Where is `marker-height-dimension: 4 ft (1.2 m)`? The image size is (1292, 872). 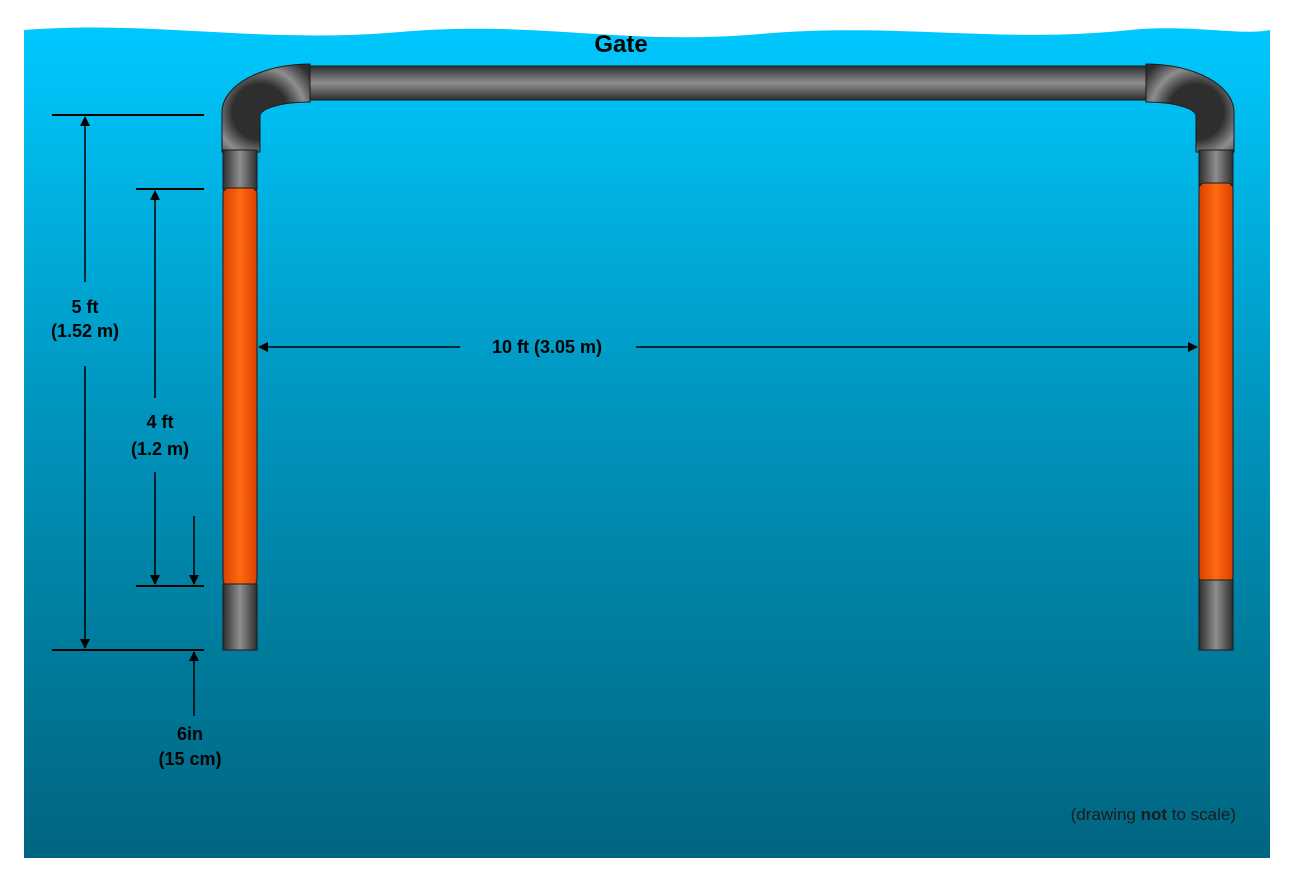 marker-height-dimension: 4 ft (1.2 m) is located at coordinates (167, 387).